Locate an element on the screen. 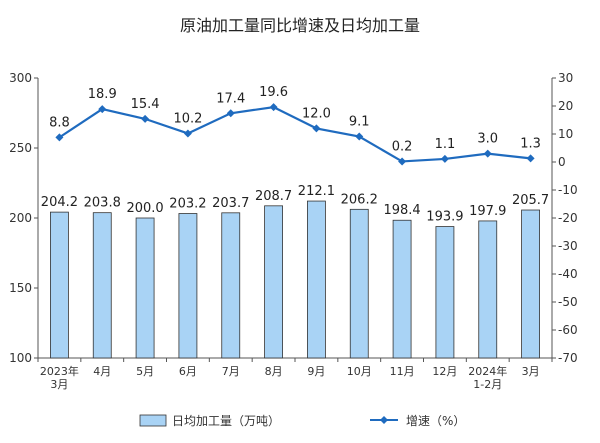 The height and width of the screenshot is (443, 600). bar-value-label: 212.1 is located at coordinates (316, 191).